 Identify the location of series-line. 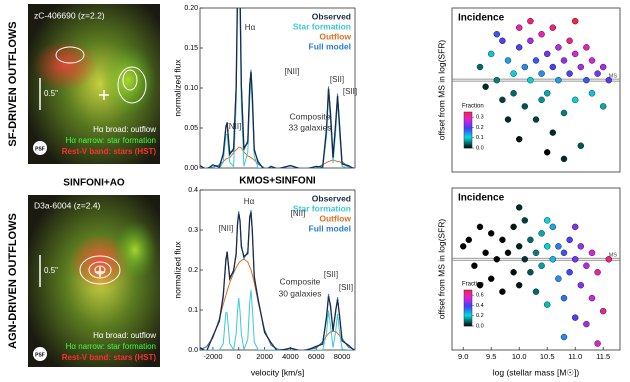
(277, 304).